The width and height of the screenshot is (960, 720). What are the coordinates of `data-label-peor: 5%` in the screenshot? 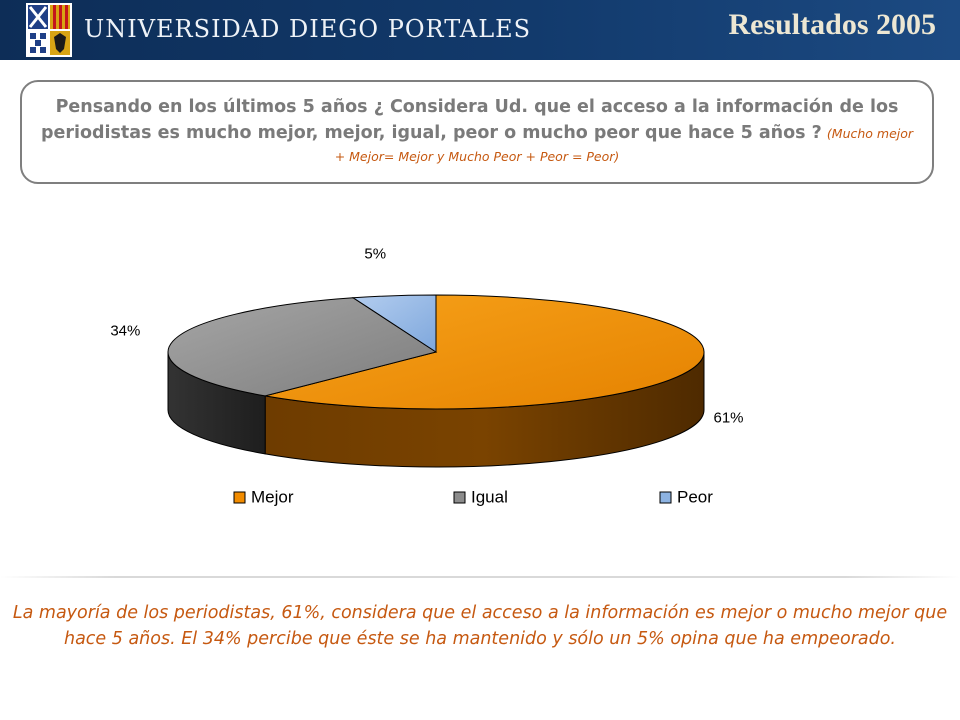 It's located at (375, 253).